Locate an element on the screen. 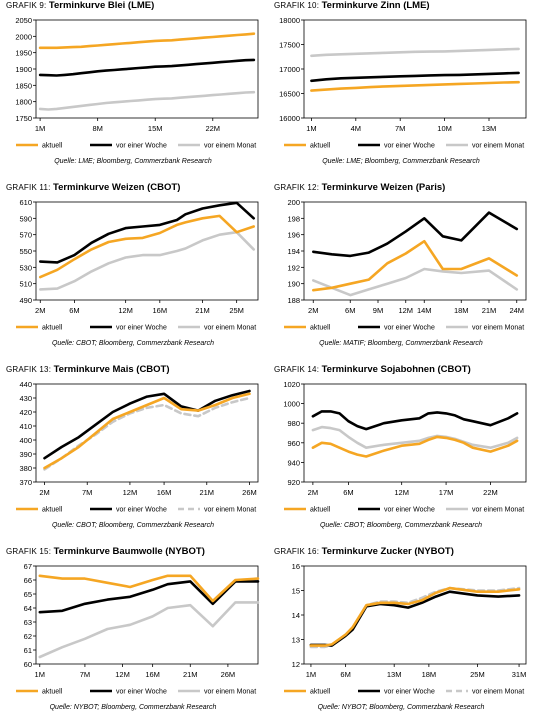 The height and width of the screenshot is (718, 534). chart-title-text: Terminkurve Zucker (NYBOT) is located at coordinates (387, 551).